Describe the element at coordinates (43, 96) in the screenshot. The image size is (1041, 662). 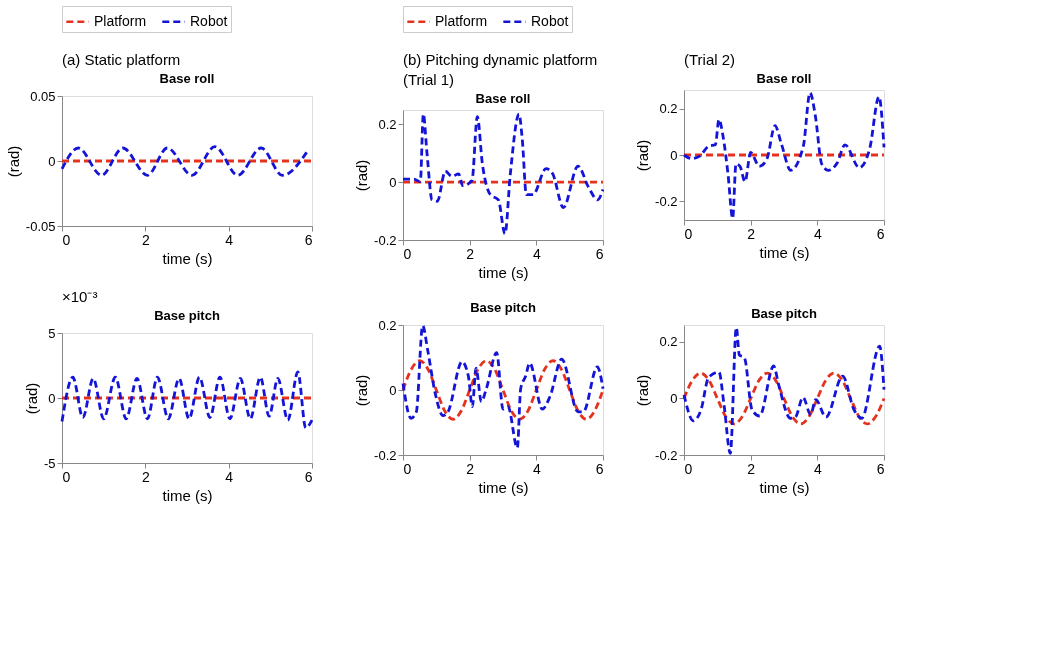
I see `y-tick-label: 0.05` at that location.